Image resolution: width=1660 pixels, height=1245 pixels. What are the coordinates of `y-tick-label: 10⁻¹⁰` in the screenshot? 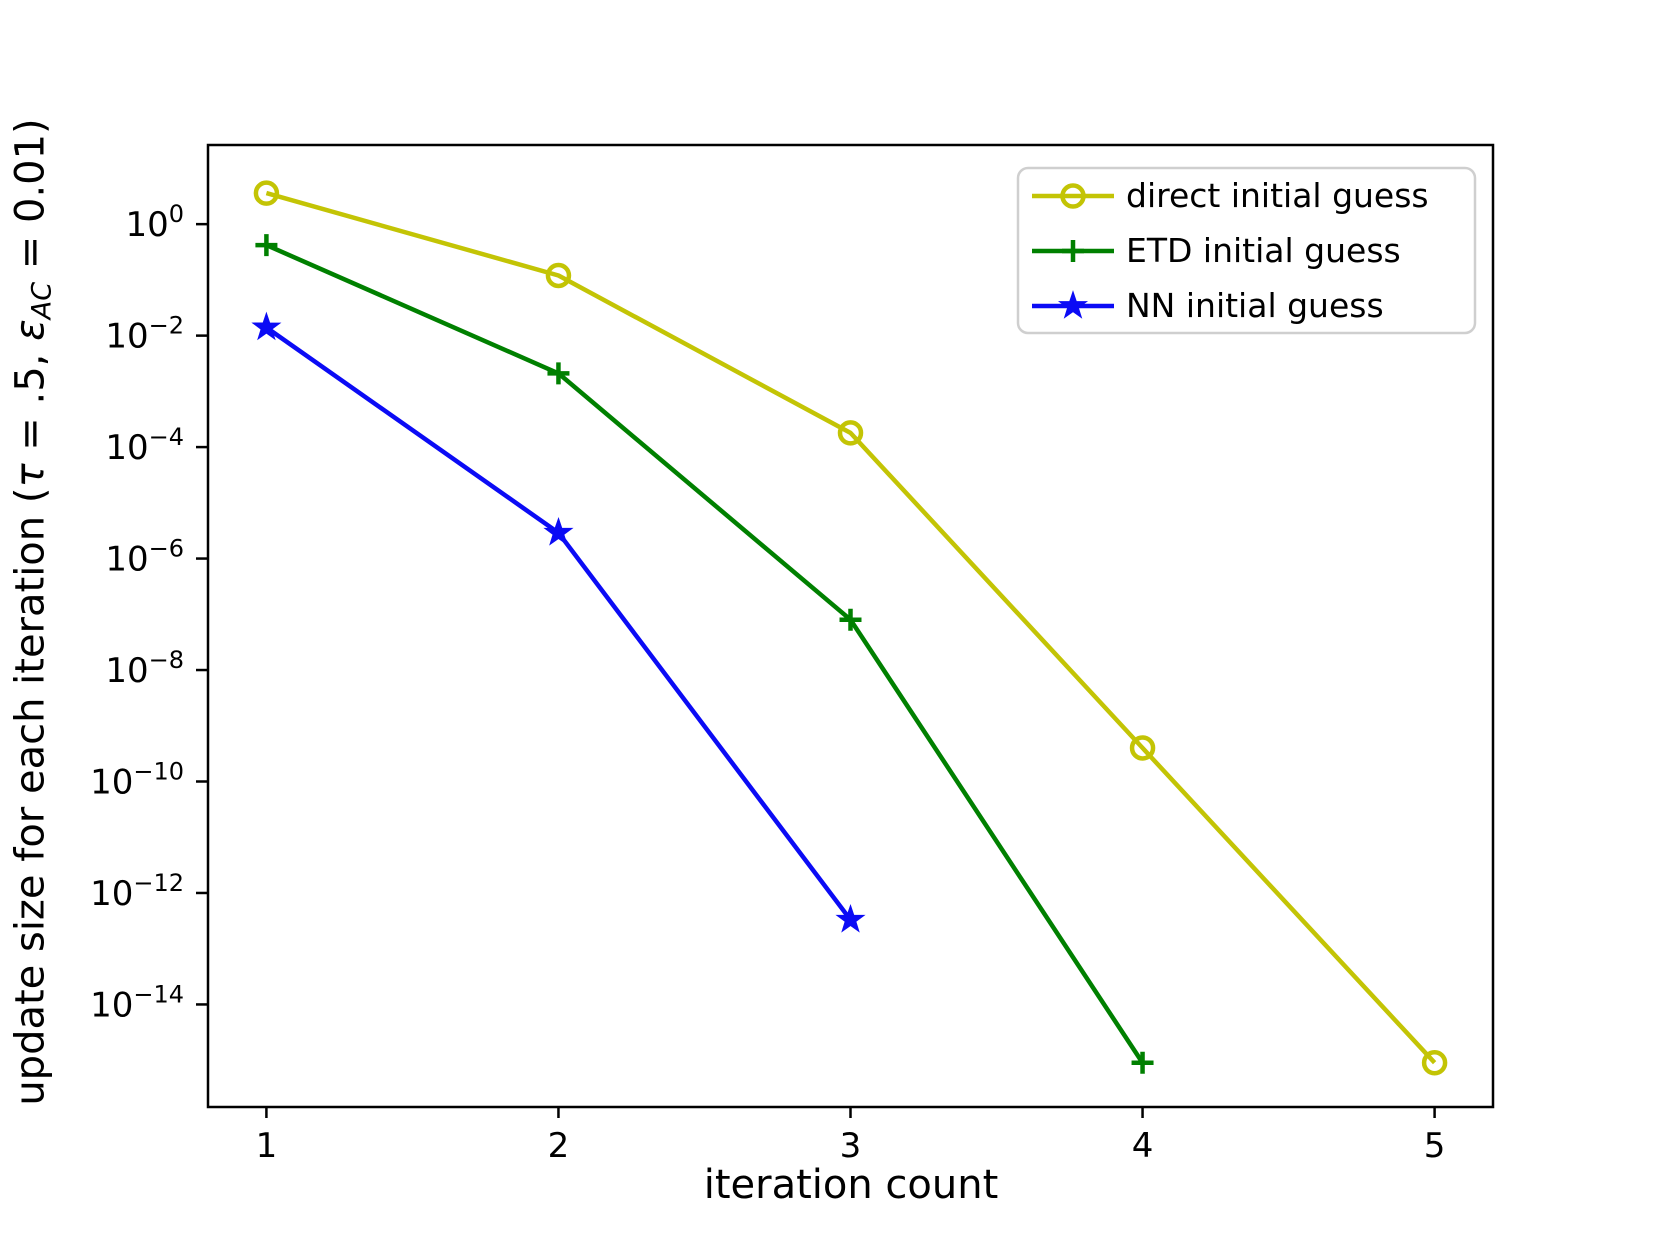 It's located at (137, 780).